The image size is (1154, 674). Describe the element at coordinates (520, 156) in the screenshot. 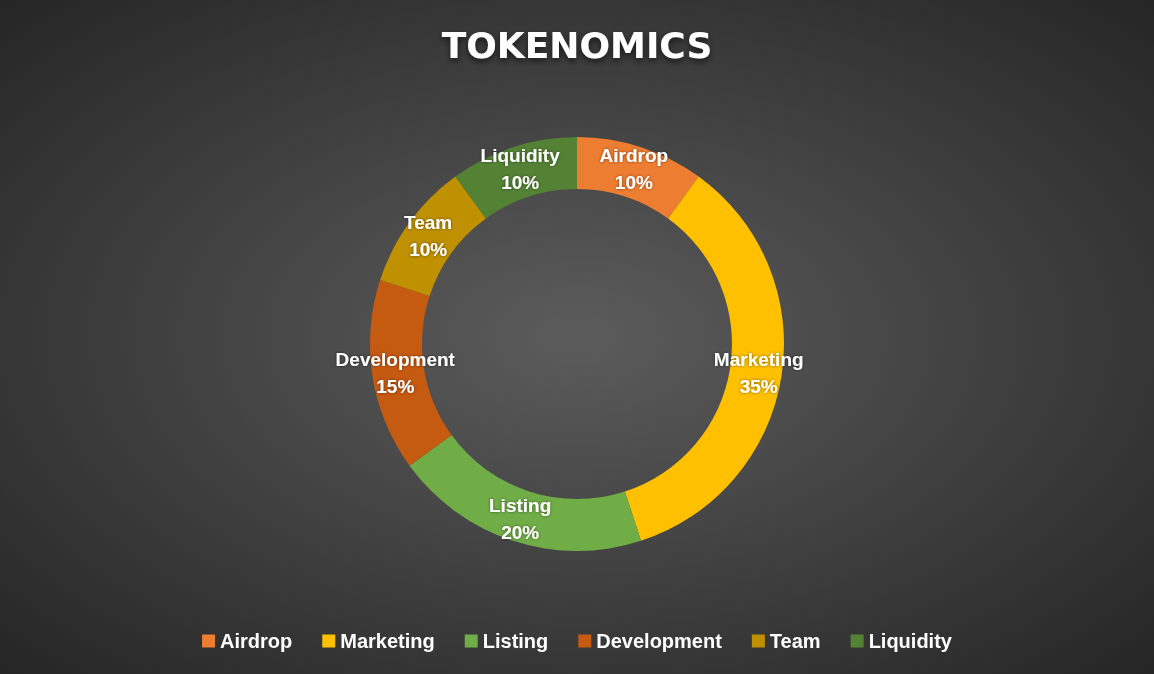

I see `slice-label: Liquidity` at that location.